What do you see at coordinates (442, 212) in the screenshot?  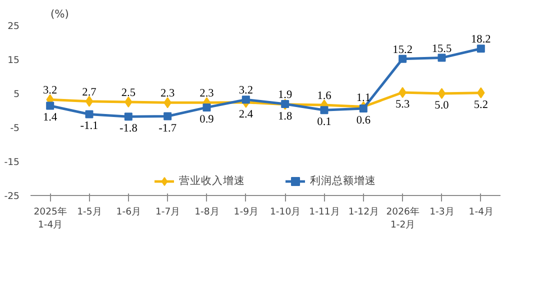 I see `x-tick-label: 1-3月` at bounding box center [442, 212].